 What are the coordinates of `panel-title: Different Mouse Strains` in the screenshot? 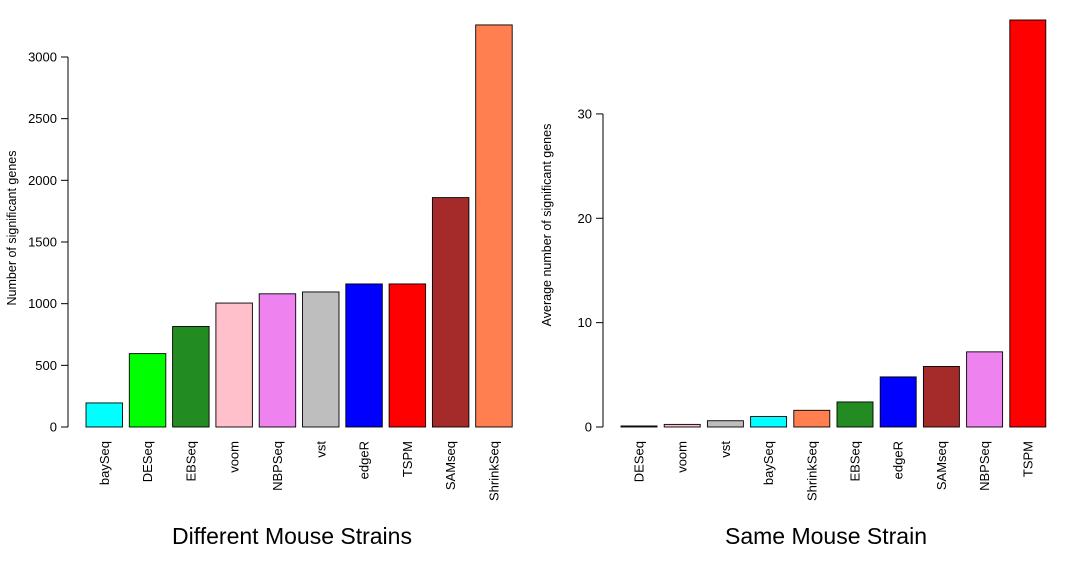 It's located at (292, 536).